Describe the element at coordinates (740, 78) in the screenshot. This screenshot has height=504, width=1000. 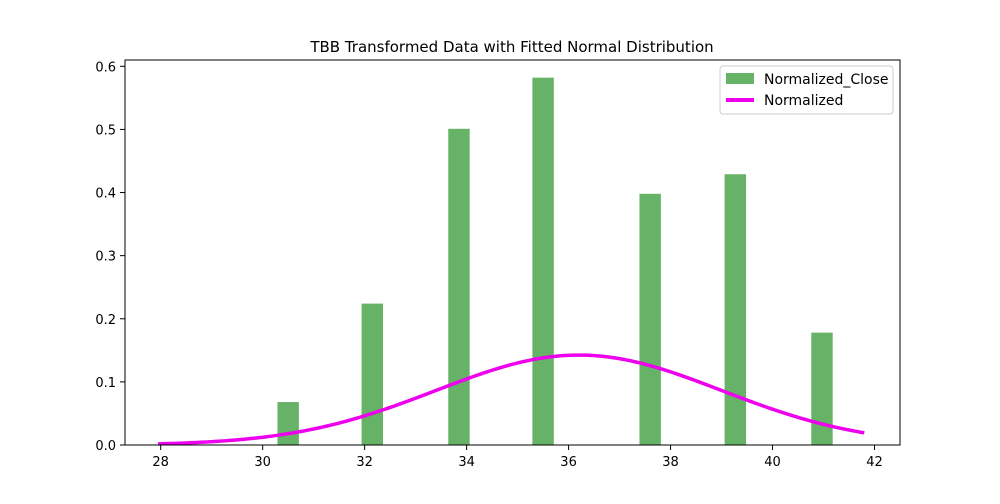
I see `legend-swatch-normalized-close` at that location.